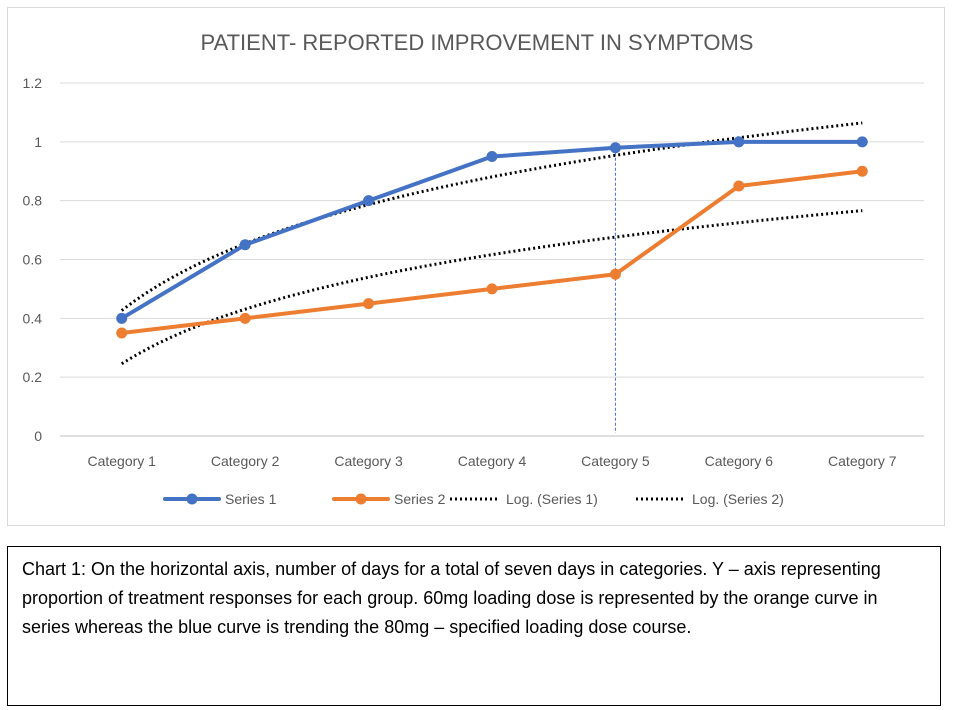 The width and height of the screenshot is (953, 710). What do you see at coordinates (38, 436) in the screenshot?
I see `y-tick-label: 0` at bounding box center [38, 436].